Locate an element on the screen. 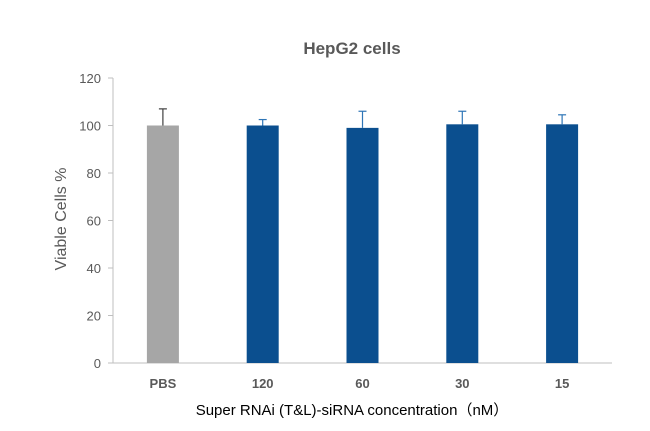 This screenshot has width=650, height=431. x-tick-label: 60 is located at coordinates (362, 383).